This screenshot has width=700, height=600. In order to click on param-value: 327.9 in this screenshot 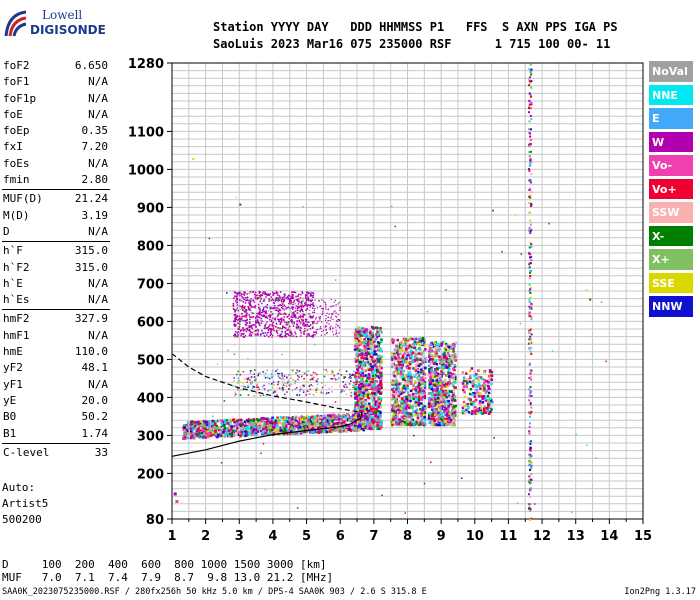, I will do `click(91, 319)`.